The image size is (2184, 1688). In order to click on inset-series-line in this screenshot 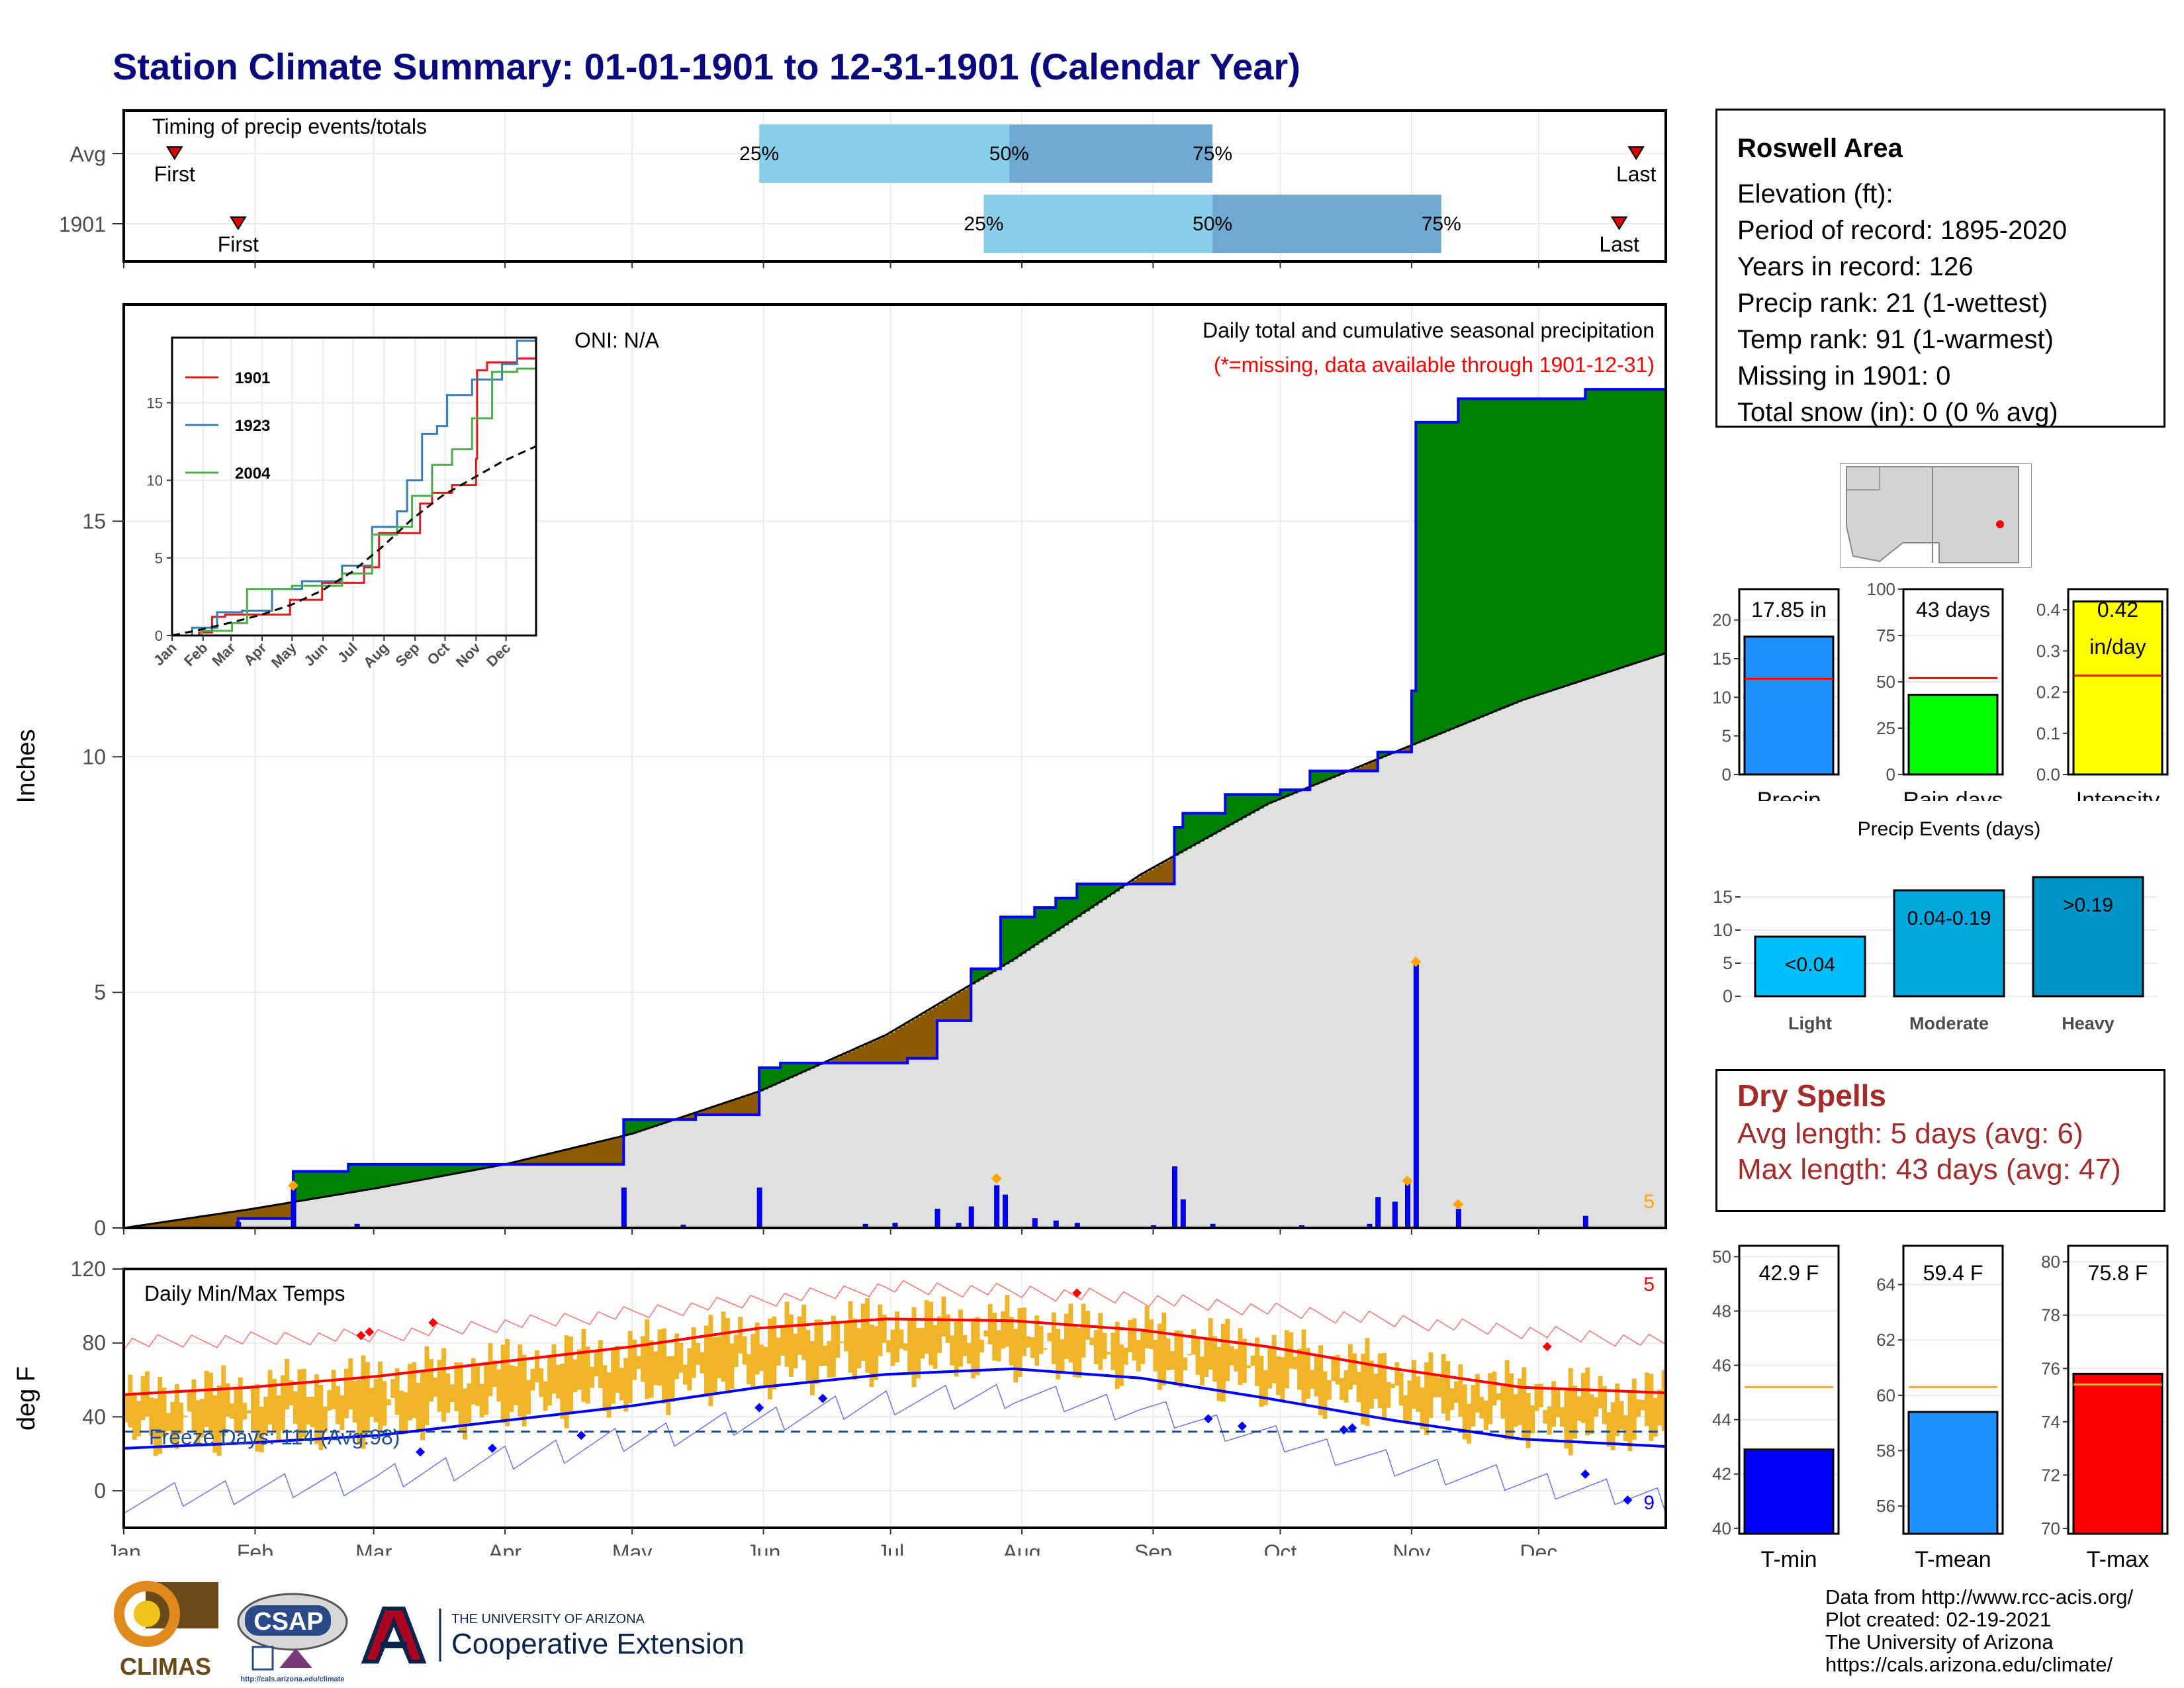, I will do `click(354, 488)`.